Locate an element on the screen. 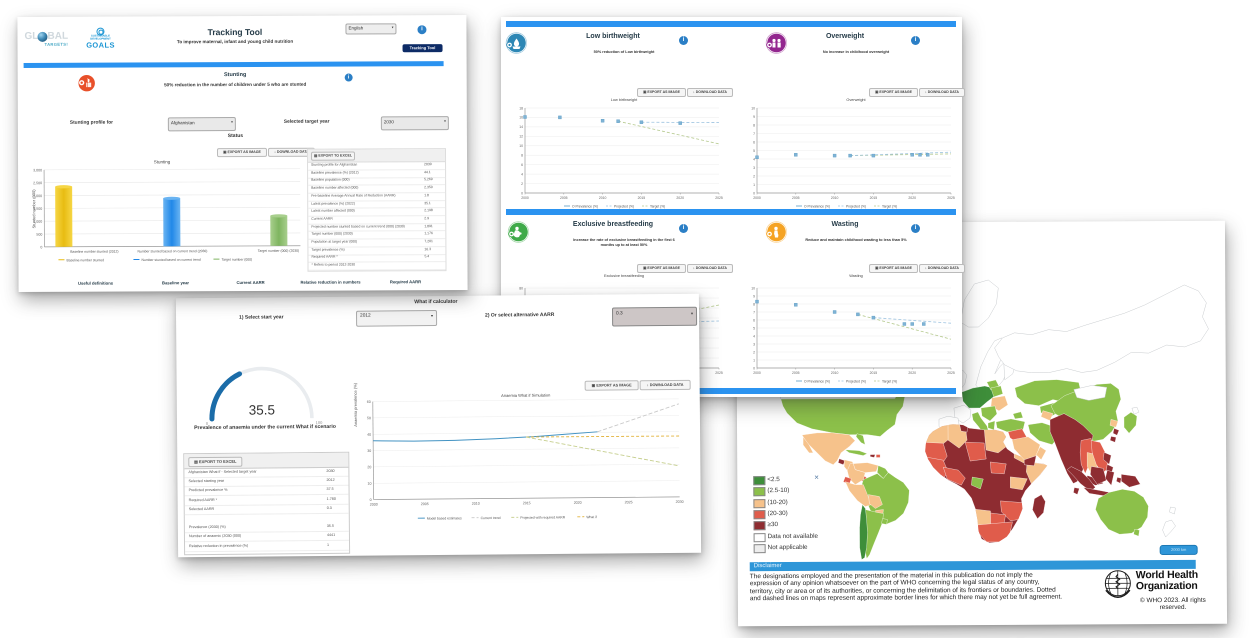 This screenshot has height=638, width=1250. svg-text: What if is located at coordinates (591, 517).